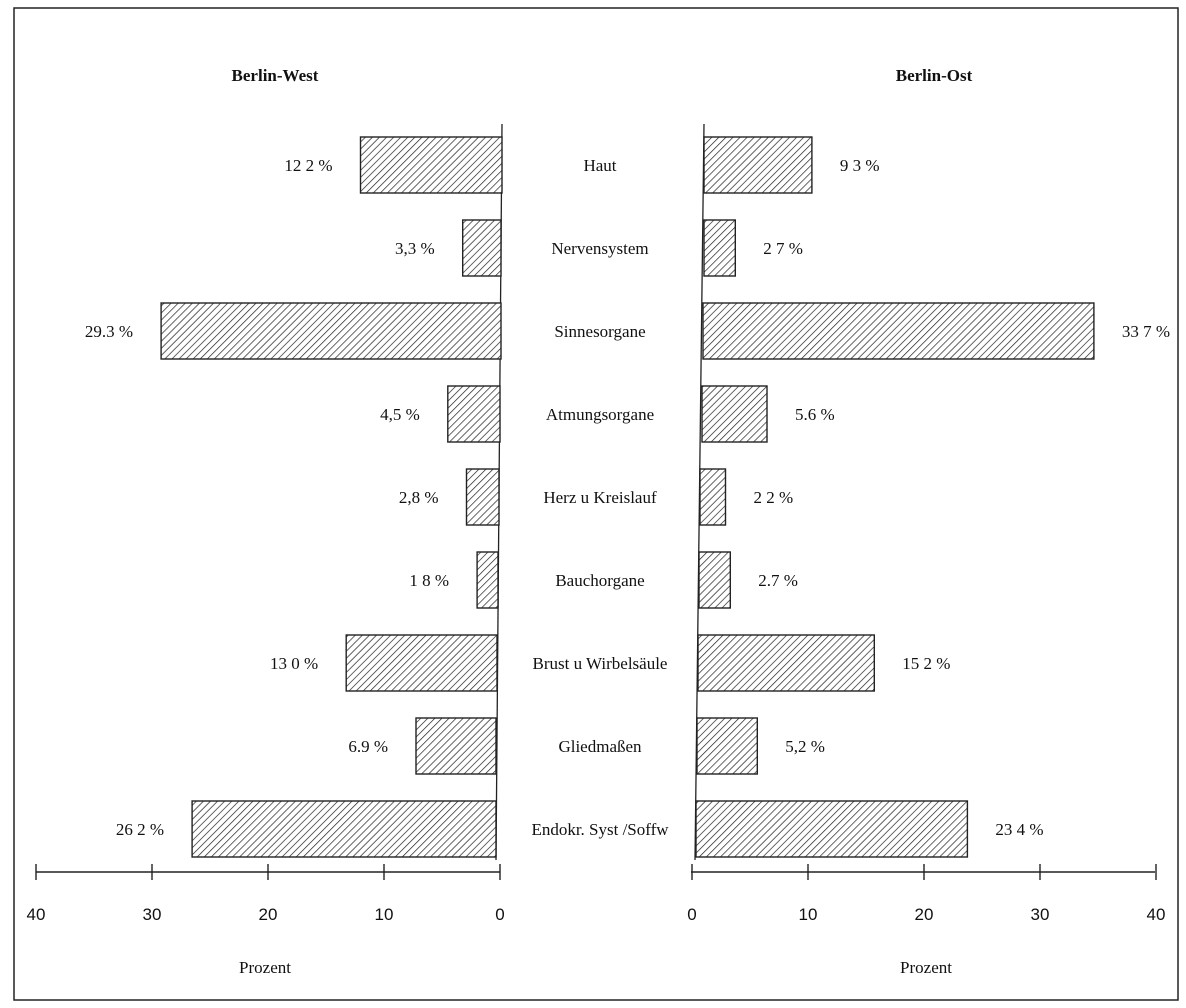 The height and width of the screenshot is (1008, 1186). Describe the element at coordinates (808, 914) in the screenshot. I see `east-tick-label-1: 10` at that location.